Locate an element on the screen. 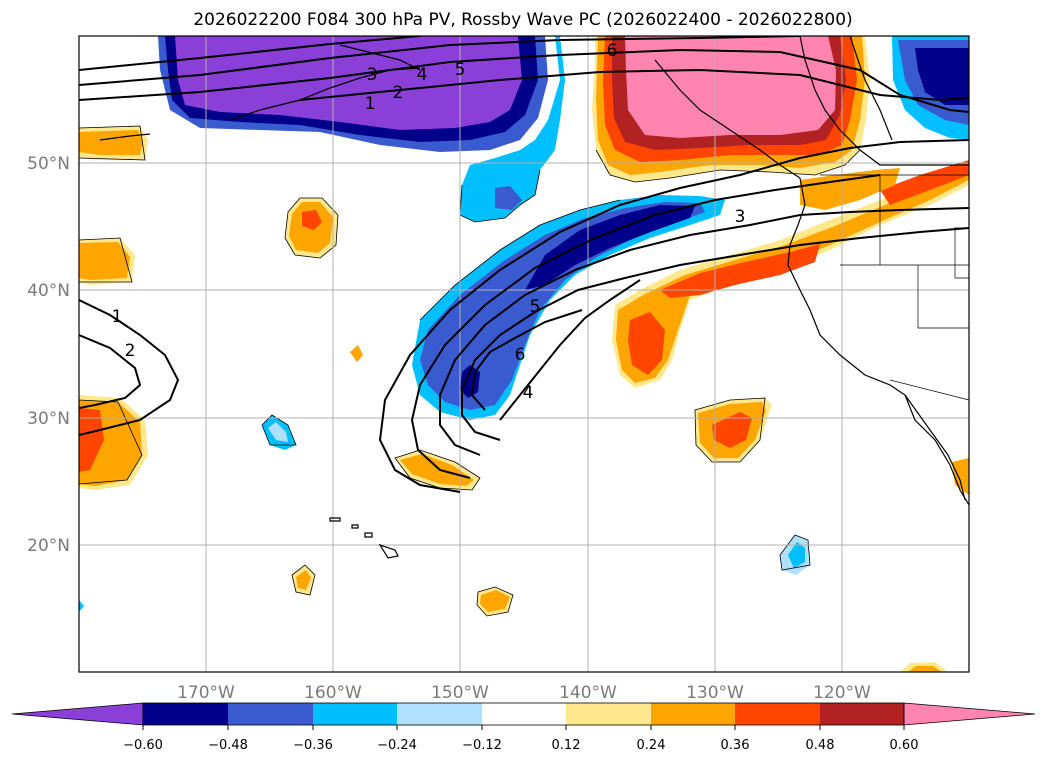 This screenshot has height=765, width=1047. borders is located at coordinates (894, 287).